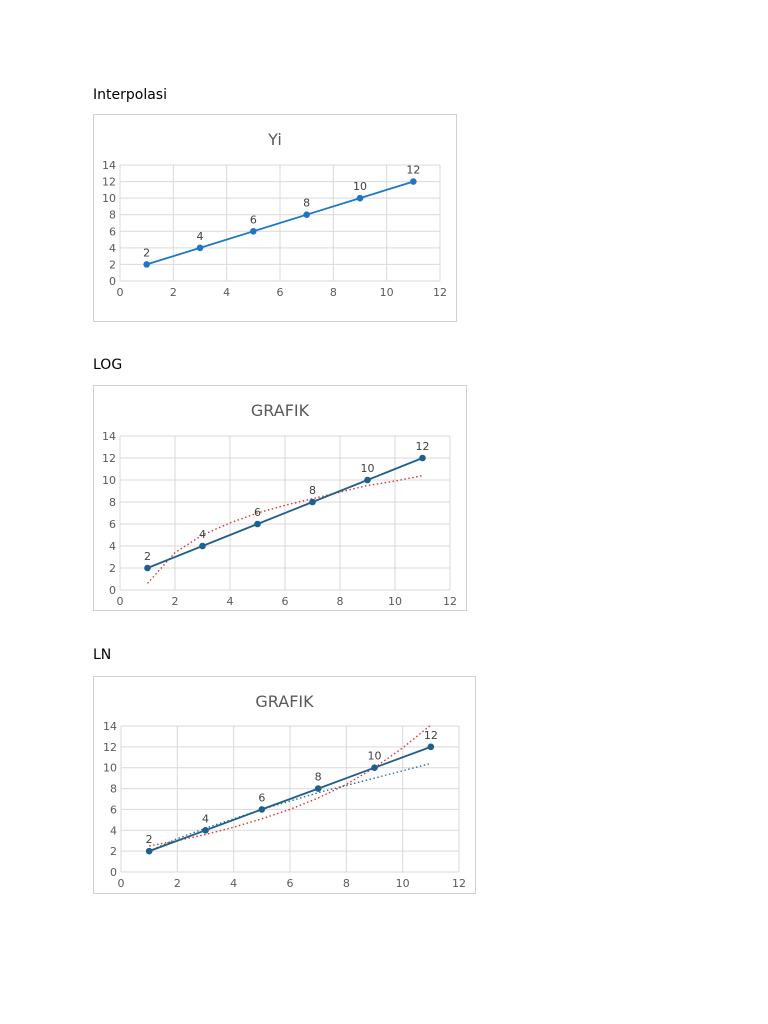 The height and width of the screenshot is (1024, 768). What do you see at coordinates (108, 365) in the screenshot?
I see `section-label-log: LOG` at bounding box center [108, 365].